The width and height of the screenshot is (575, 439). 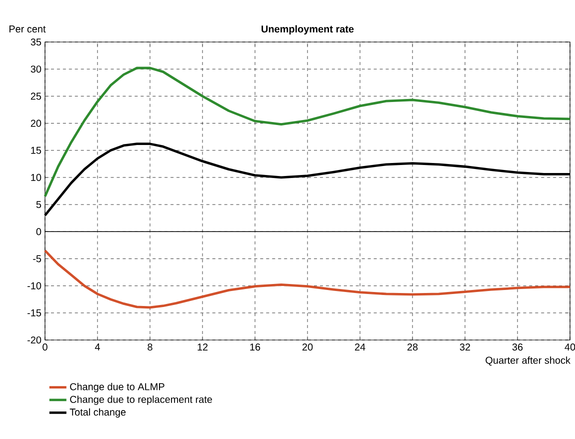 I want to click on legend-label: Change due to ALMP, so click(x=117, y=387).